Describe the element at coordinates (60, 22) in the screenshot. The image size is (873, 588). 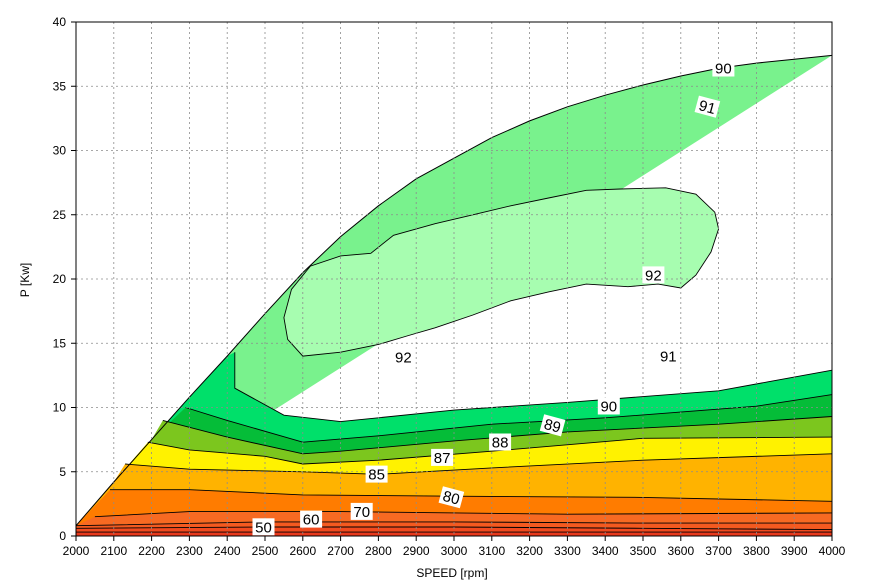
I see `y-tick-label-40: 40` at that location.